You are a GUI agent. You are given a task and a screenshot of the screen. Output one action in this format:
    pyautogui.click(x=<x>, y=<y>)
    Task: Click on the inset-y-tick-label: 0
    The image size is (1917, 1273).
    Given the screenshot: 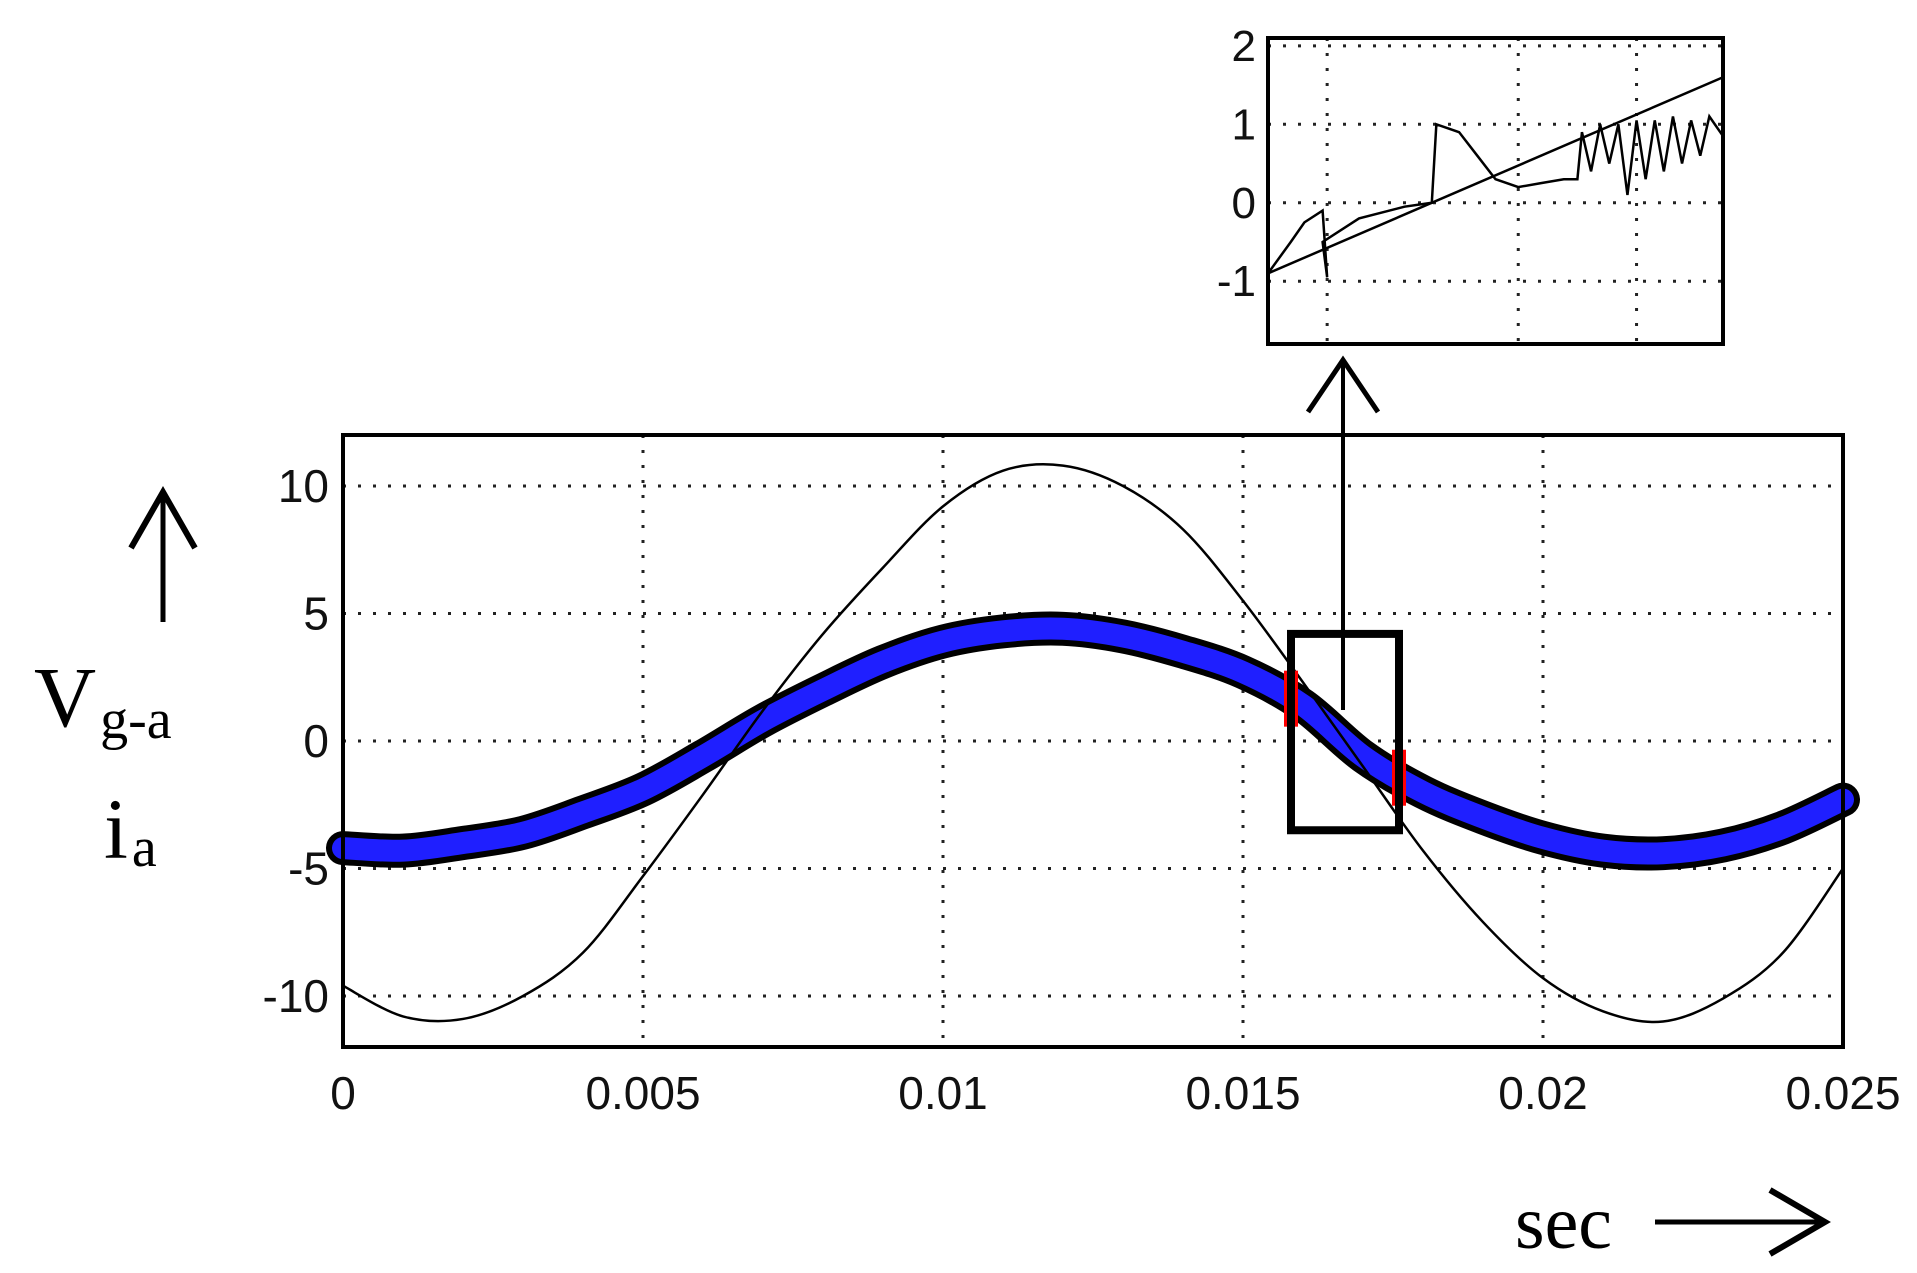 What is the action you would take?
    pyautogui.click(x=1244, y=203)
    